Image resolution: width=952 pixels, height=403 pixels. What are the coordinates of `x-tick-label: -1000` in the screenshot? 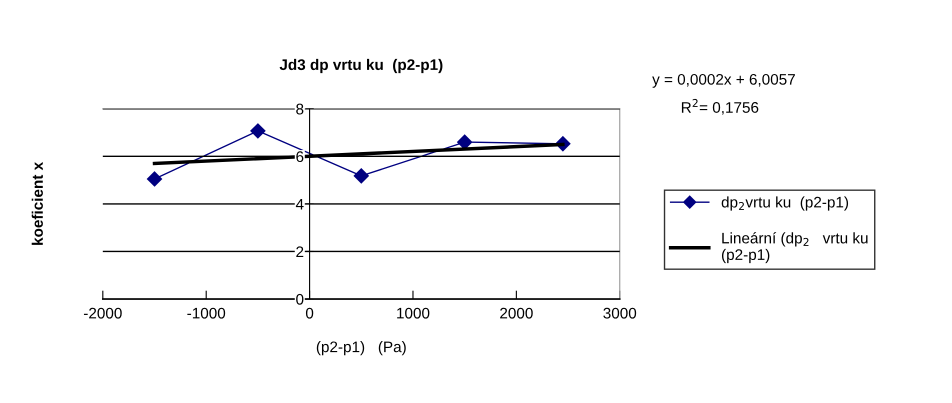 It's located at (206, 313).